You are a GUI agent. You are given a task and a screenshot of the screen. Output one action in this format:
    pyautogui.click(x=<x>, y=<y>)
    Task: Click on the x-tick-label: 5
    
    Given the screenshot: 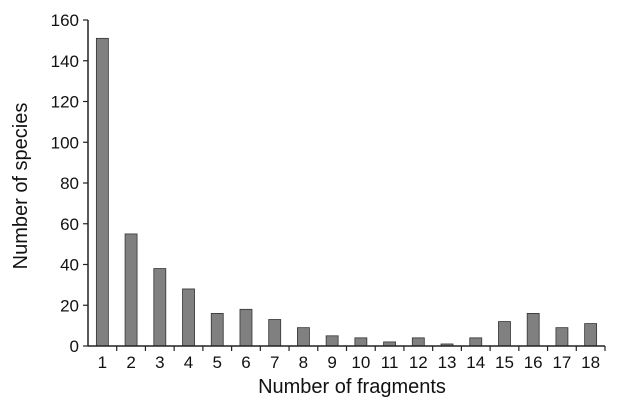 What is the action you would take?
    pyautogui.click(x=217, y=362)
    